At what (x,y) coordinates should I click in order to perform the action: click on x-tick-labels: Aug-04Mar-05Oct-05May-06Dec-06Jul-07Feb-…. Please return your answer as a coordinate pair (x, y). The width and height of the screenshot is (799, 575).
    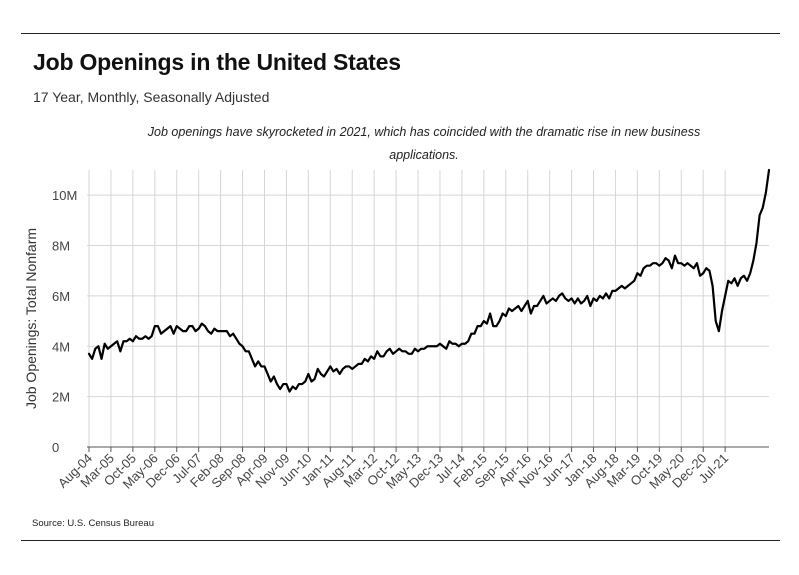
    Looking at the image, I should click on (393, 471).